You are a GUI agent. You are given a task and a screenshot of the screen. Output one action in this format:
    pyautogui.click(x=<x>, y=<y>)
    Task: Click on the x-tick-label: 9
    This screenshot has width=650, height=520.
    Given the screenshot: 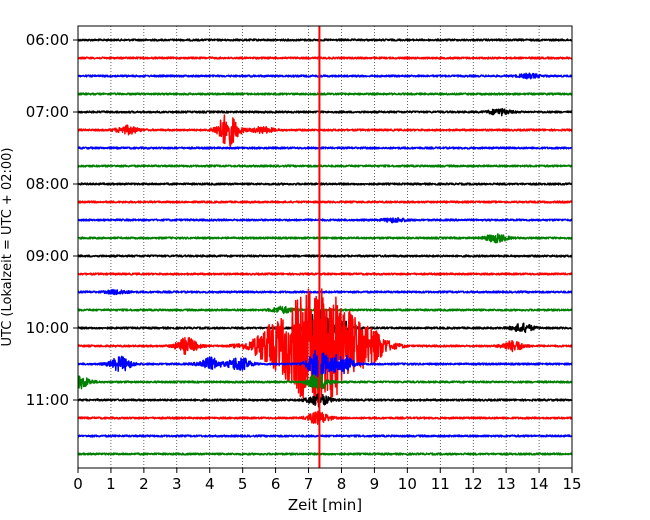 What is the action you would take?
    pyautogui.click(x=375, y=484)
    